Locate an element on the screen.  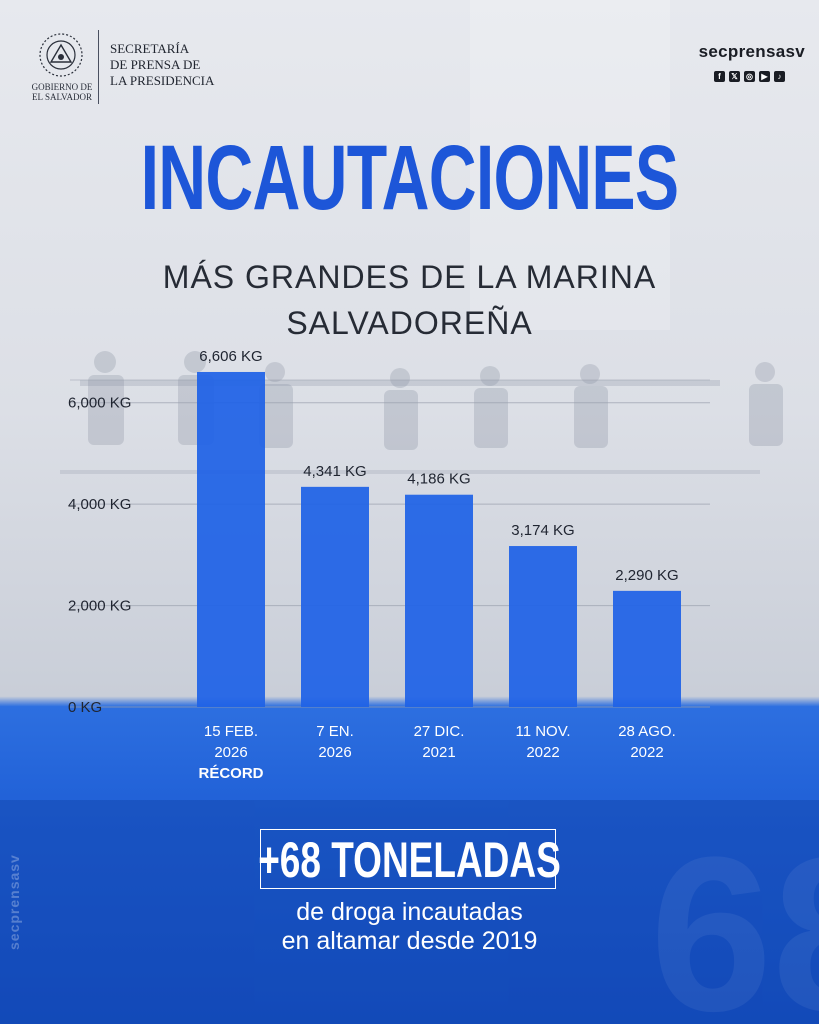
bar-value-label: 4,186 KG is located at coordinates (438, 479).